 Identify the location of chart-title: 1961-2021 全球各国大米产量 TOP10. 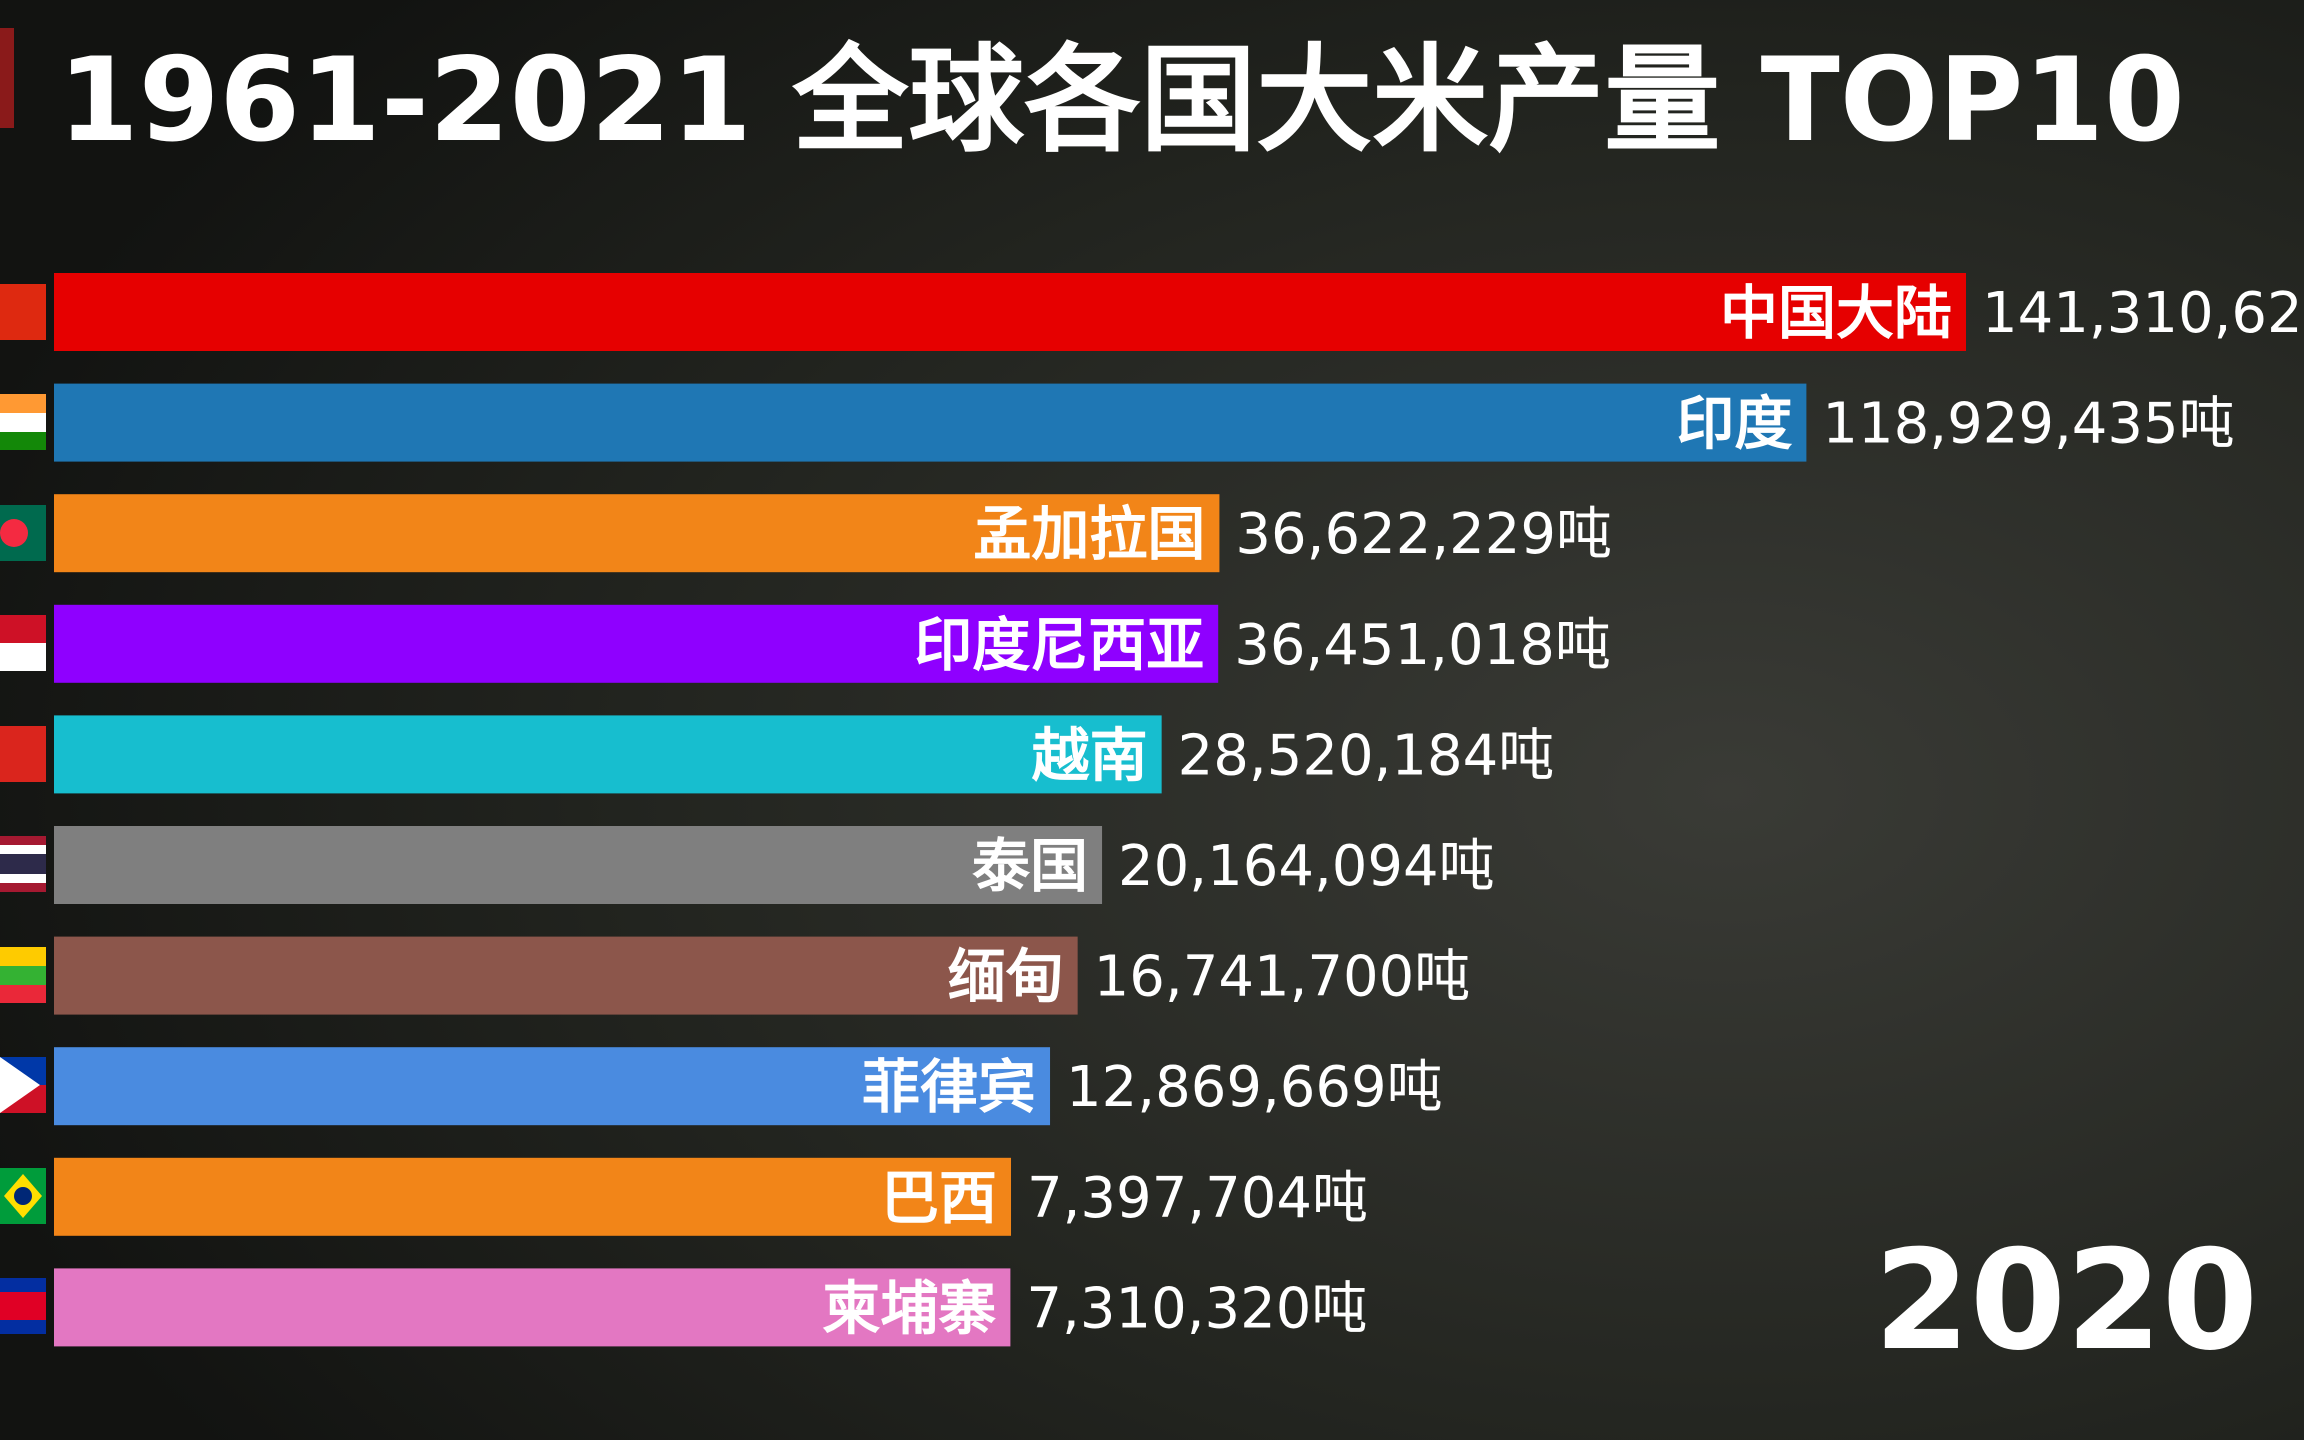
(1121, 100).